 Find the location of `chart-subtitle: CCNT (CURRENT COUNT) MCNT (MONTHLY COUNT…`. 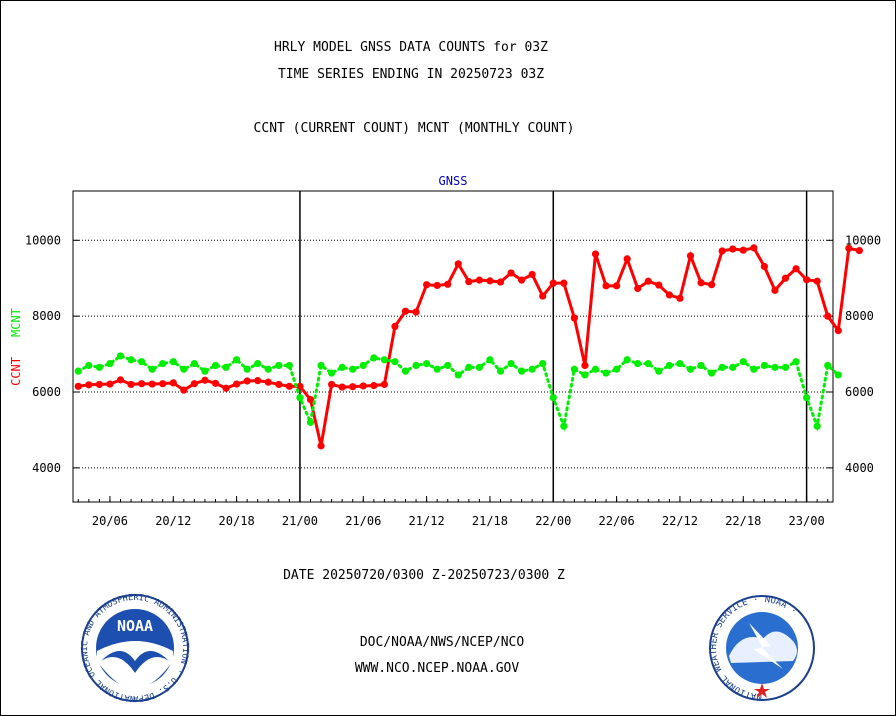

chart-subtitle: CCNT (CURRENT COUNT) MCNT (MONTHLY COUNT… is located at coordinates (414, 128).